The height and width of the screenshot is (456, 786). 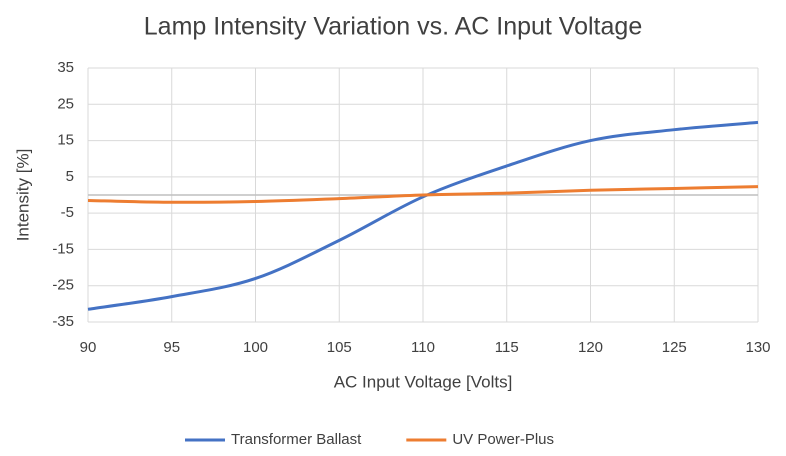 What do you see at coordinates (590, 347) in the screenshot?
I see `x-tick-label: 120` at bounding box center [590, 347].